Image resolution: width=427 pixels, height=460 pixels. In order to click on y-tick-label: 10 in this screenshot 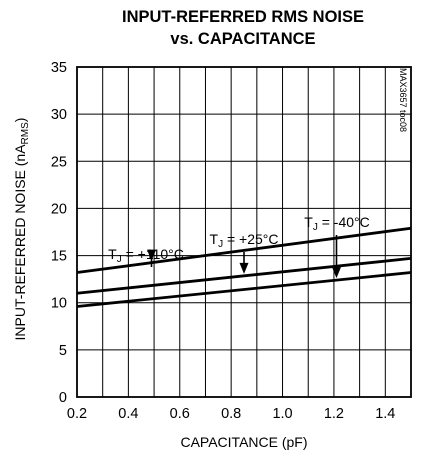, I will do `click(59, 304)`.